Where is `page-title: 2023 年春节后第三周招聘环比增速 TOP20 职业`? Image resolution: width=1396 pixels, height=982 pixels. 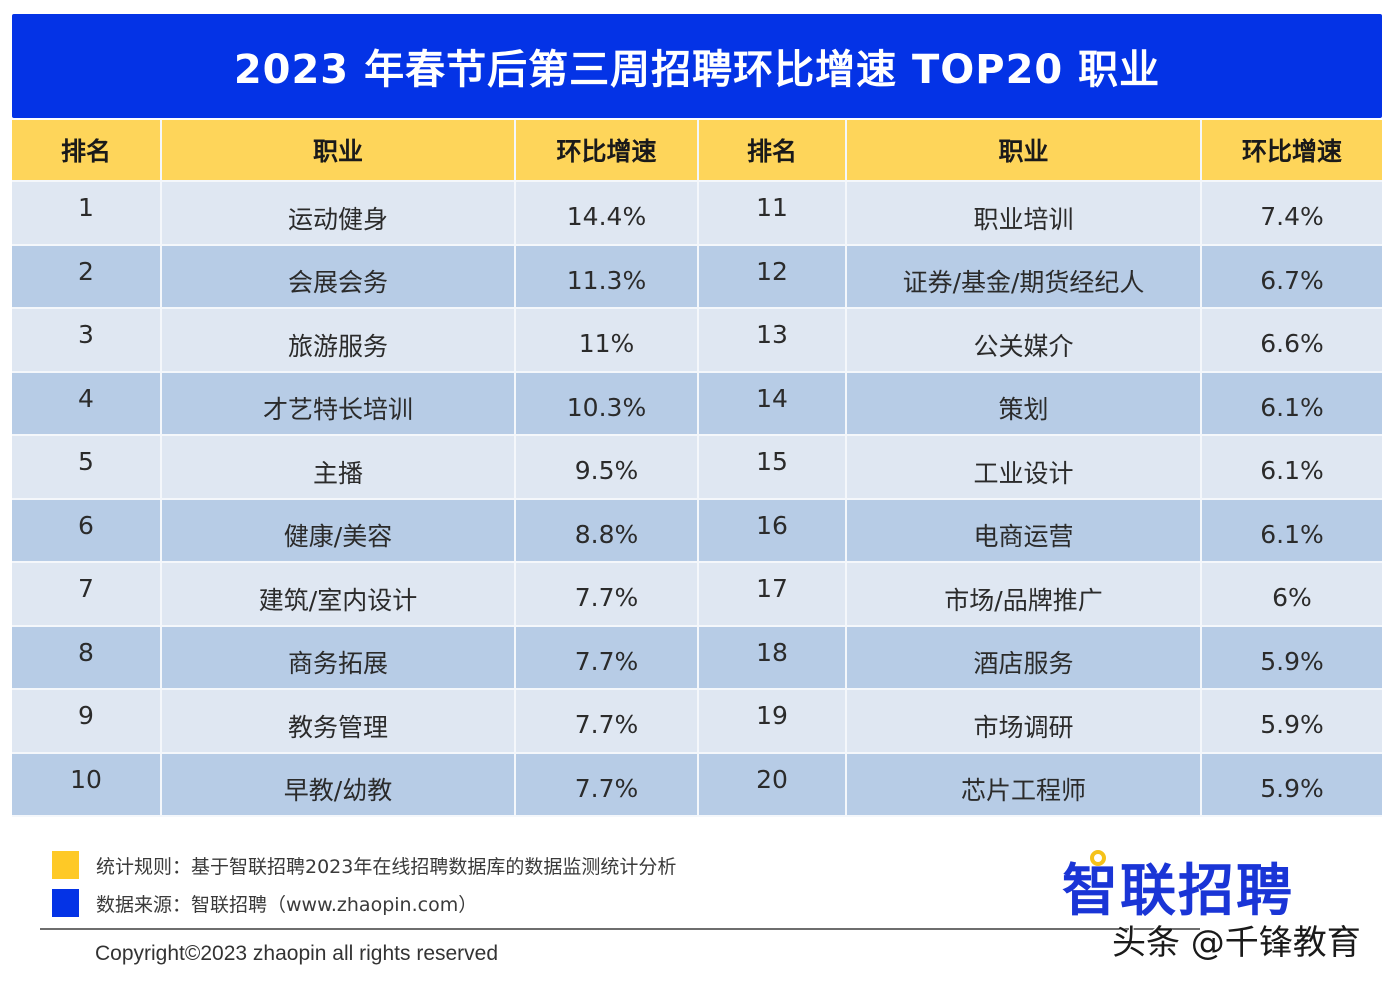 page-title: 2023 年春节后第三周招聘环比增速 TOP20 职业 is located at coordinates (697, 66).